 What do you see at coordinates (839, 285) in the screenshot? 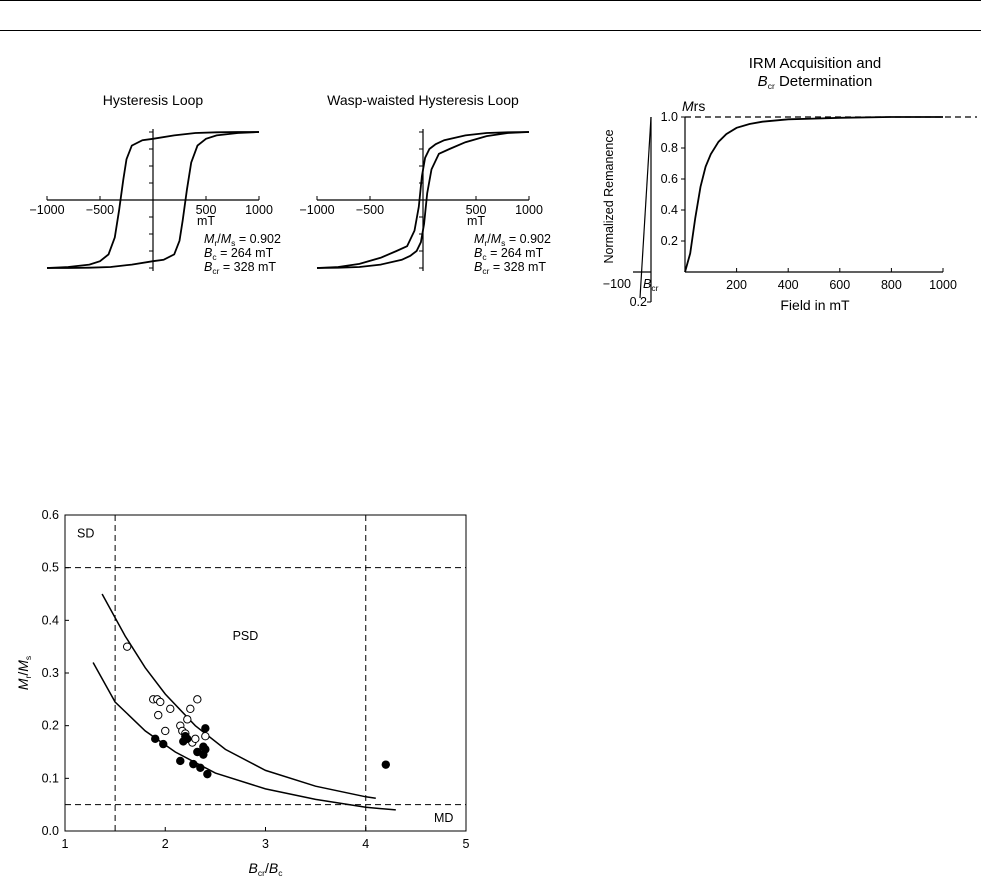
I see `x-tick-label: 600` at bounding box center [839, 285].